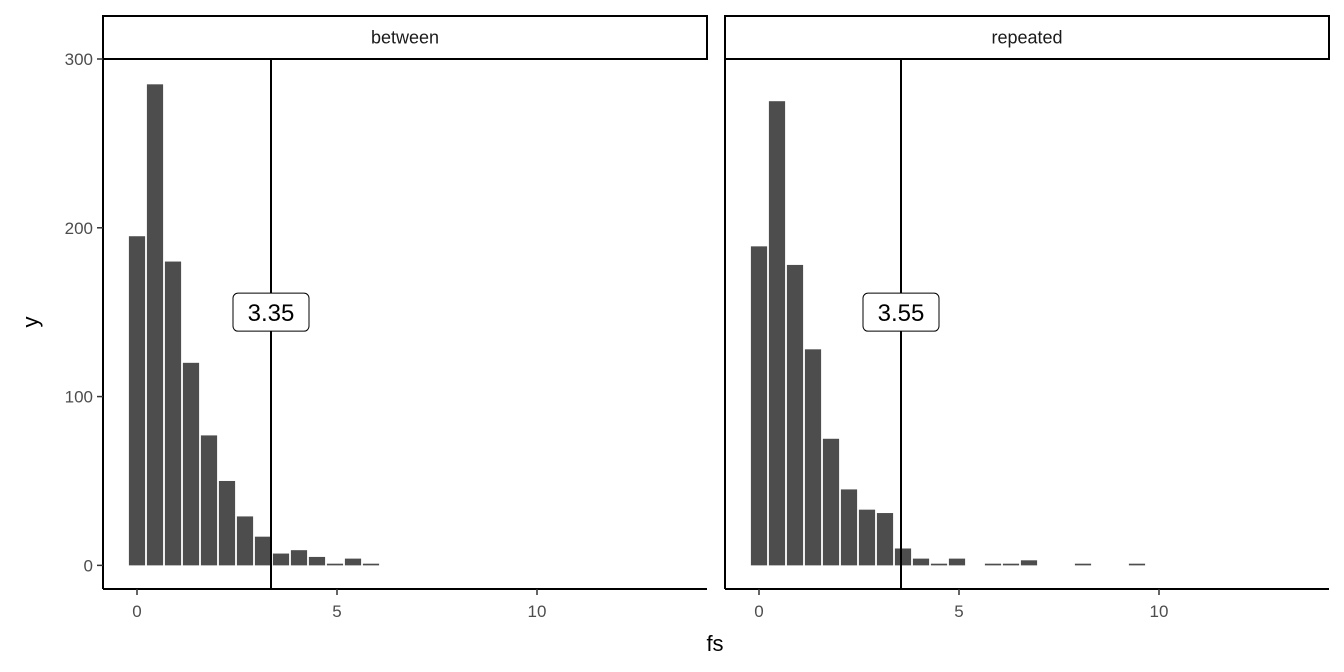  Describe the element at coordinates (79, 59) in the screenshot. I see `y-tick-label: 300` at that location.